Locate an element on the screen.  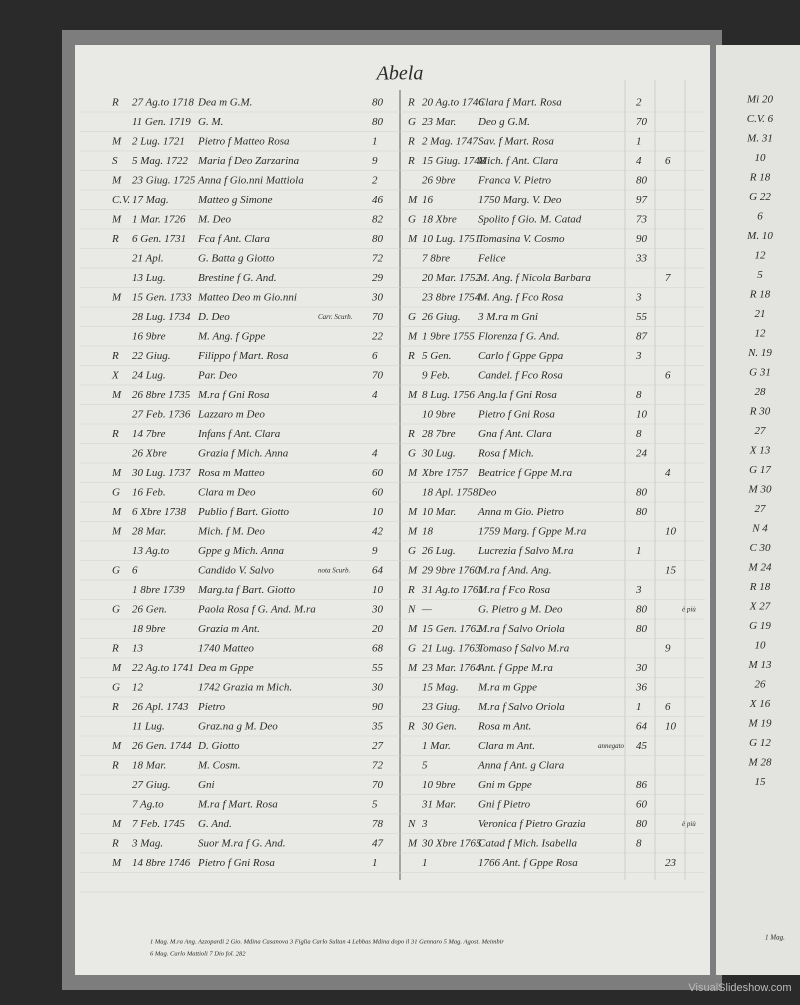
entry-name: M. Cosm. is located at coordinates (218, 766).